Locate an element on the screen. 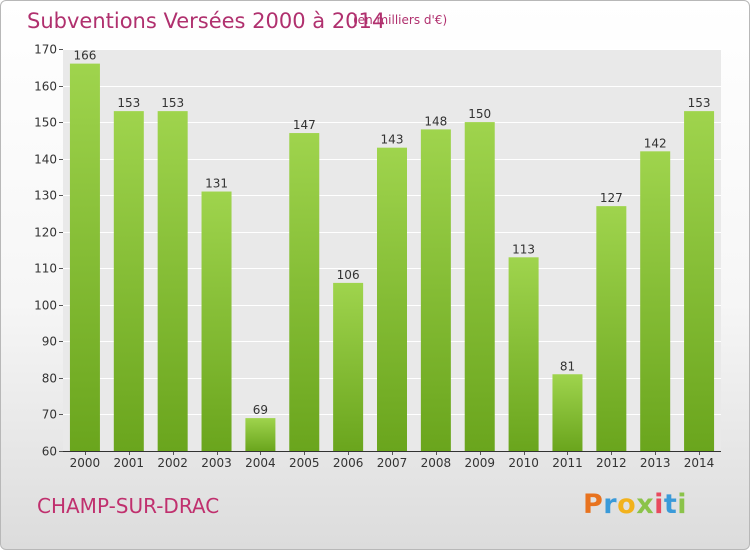 The width and height of the screenshot is (750, 550). y-tick-label: 70 is located at coordinates (49, 415).